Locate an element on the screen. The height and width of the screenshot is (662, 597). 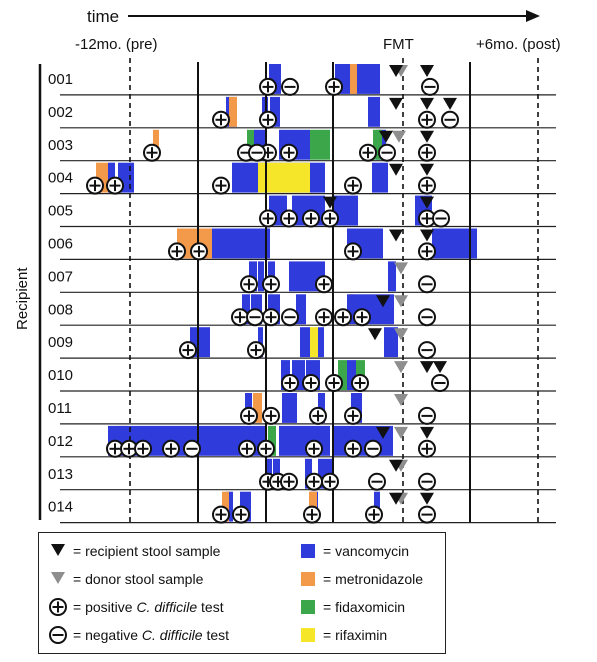
fmt-marker-label: FMT is located at coordinates (398, 44).